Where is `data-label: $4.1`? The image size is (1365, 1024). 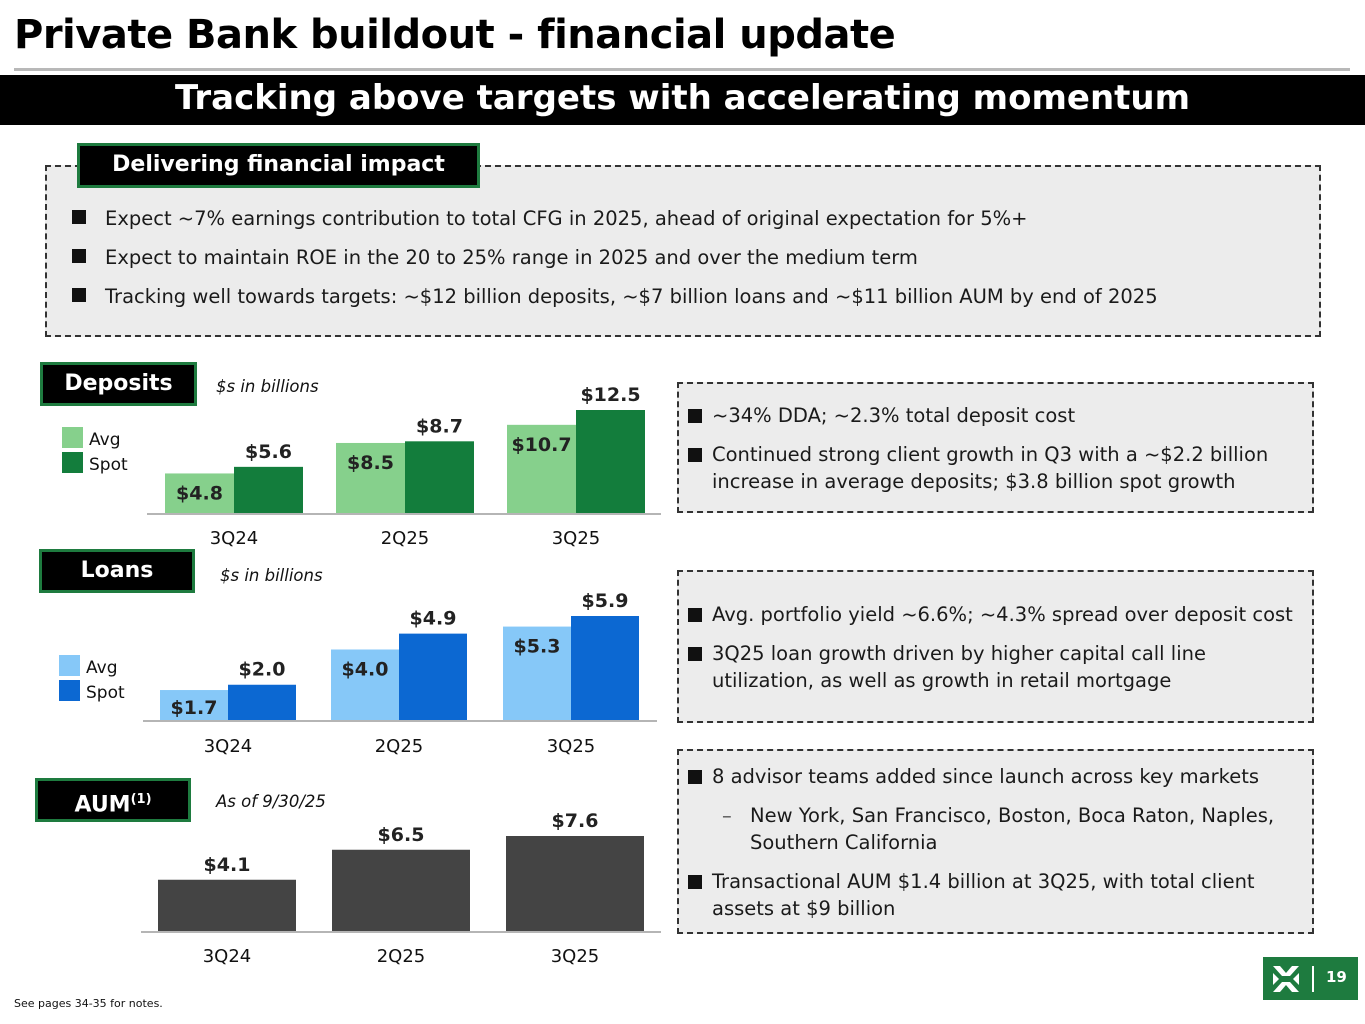
data-label: $4.1 is located at coordinates (227, 865).